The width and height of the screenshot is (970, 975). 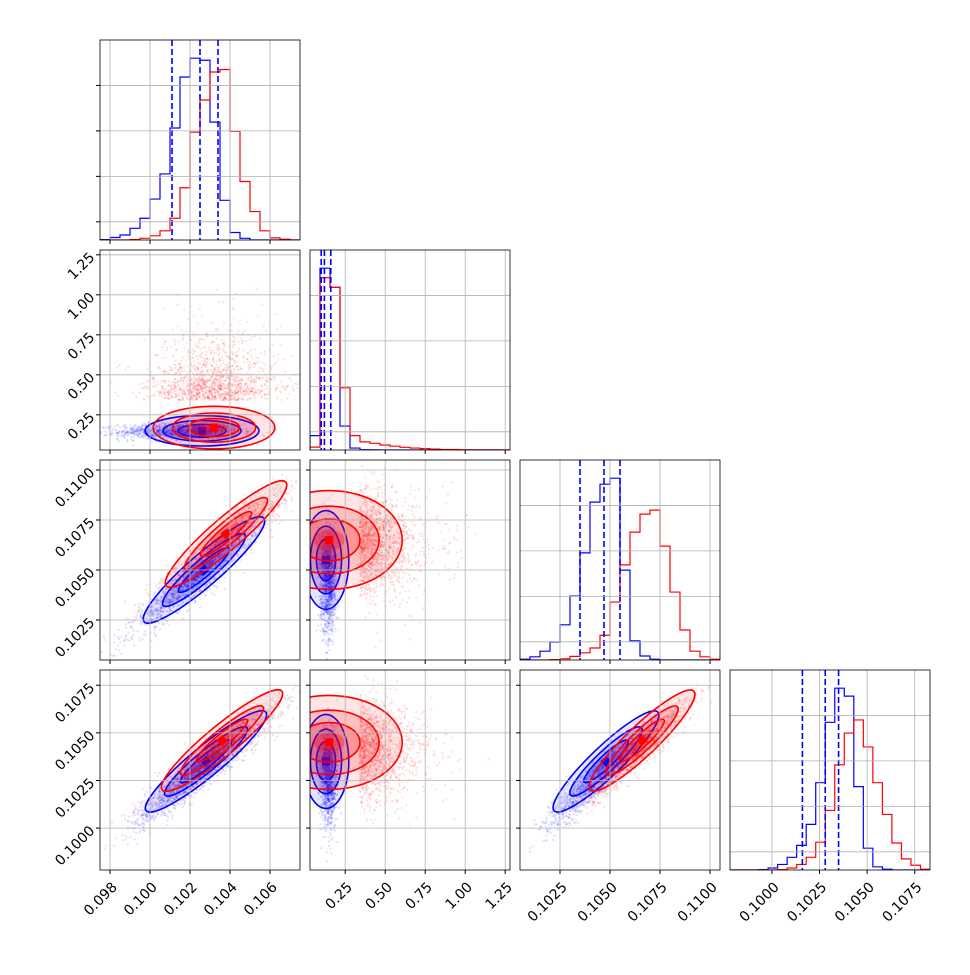 I want to click on scatter-points-red, so click(x=220, y=344).